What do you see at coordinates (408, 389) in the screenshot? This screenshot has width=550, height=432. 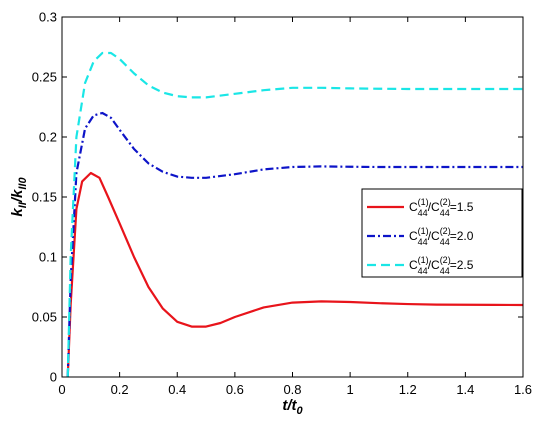 I see `x-tick-label: 1.2` at bounding box center [408, 389].